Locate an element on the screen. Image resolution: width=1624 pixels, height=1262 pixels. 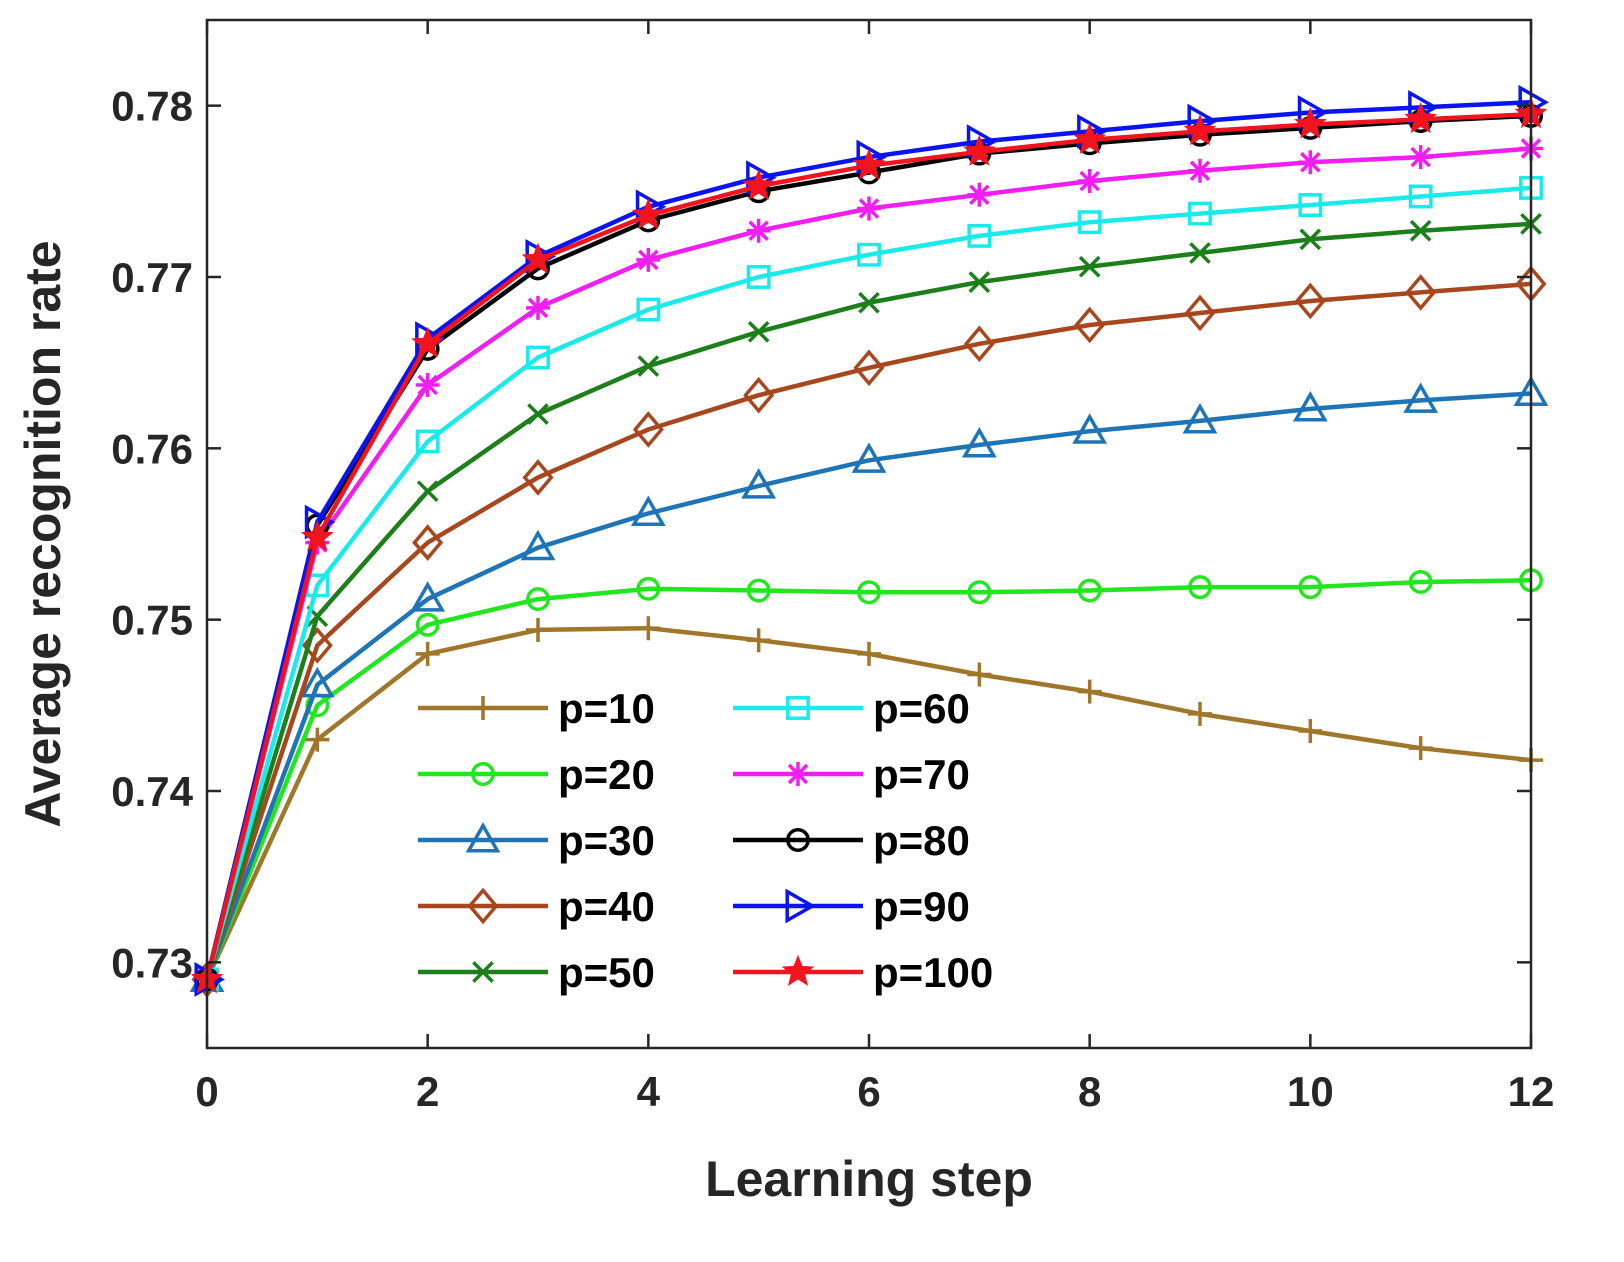
legend-label: p=80 is located at coordinates (921, 840).